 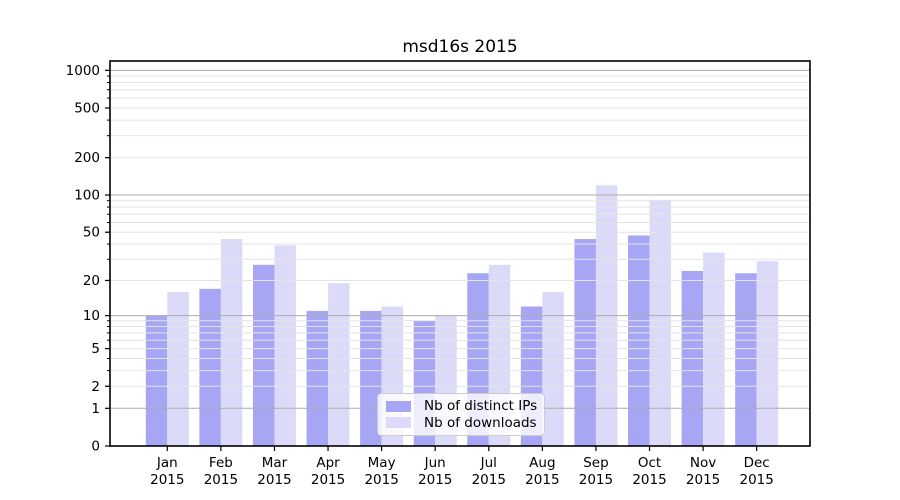 I want to click on y-tick-label-2: 2, so click(x=95, y=387).